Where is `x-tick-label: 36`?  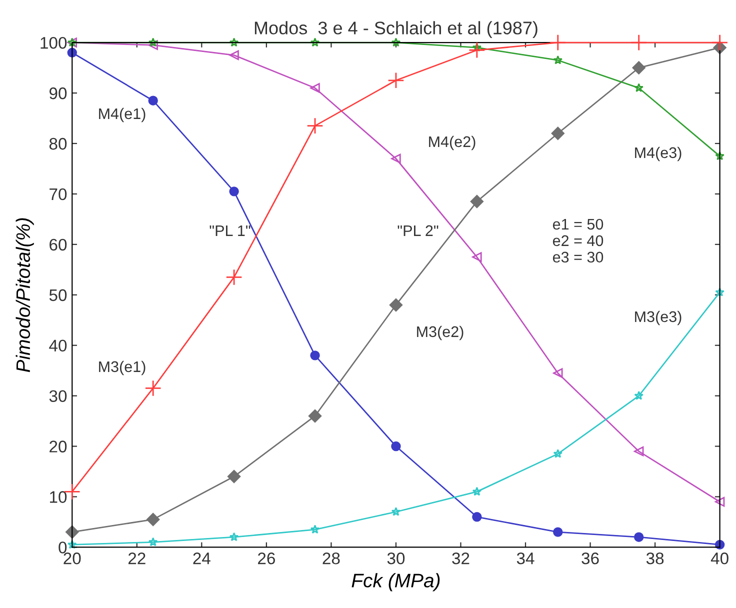
x-tick-label: 36 is located at coordinates (590, 558).